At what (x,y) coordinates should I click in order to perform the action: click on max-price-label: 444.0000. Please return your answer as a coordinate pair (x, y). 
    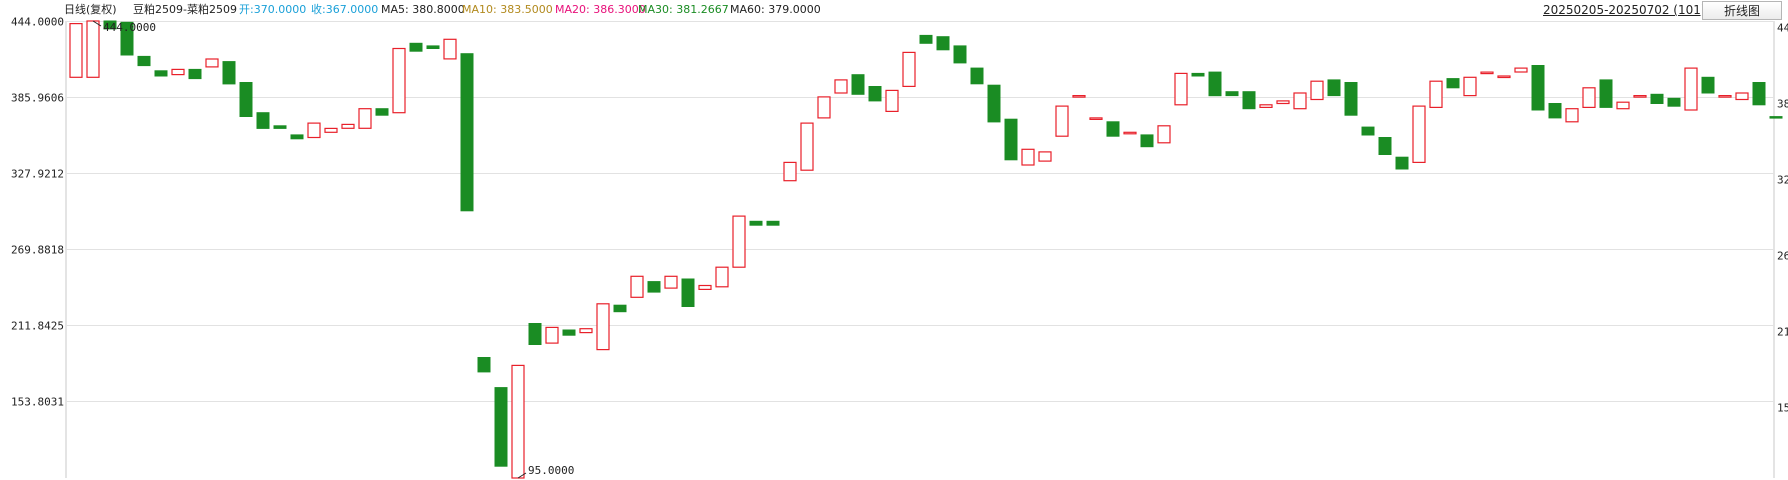
    Looking at the image, I should click on (129, 27).